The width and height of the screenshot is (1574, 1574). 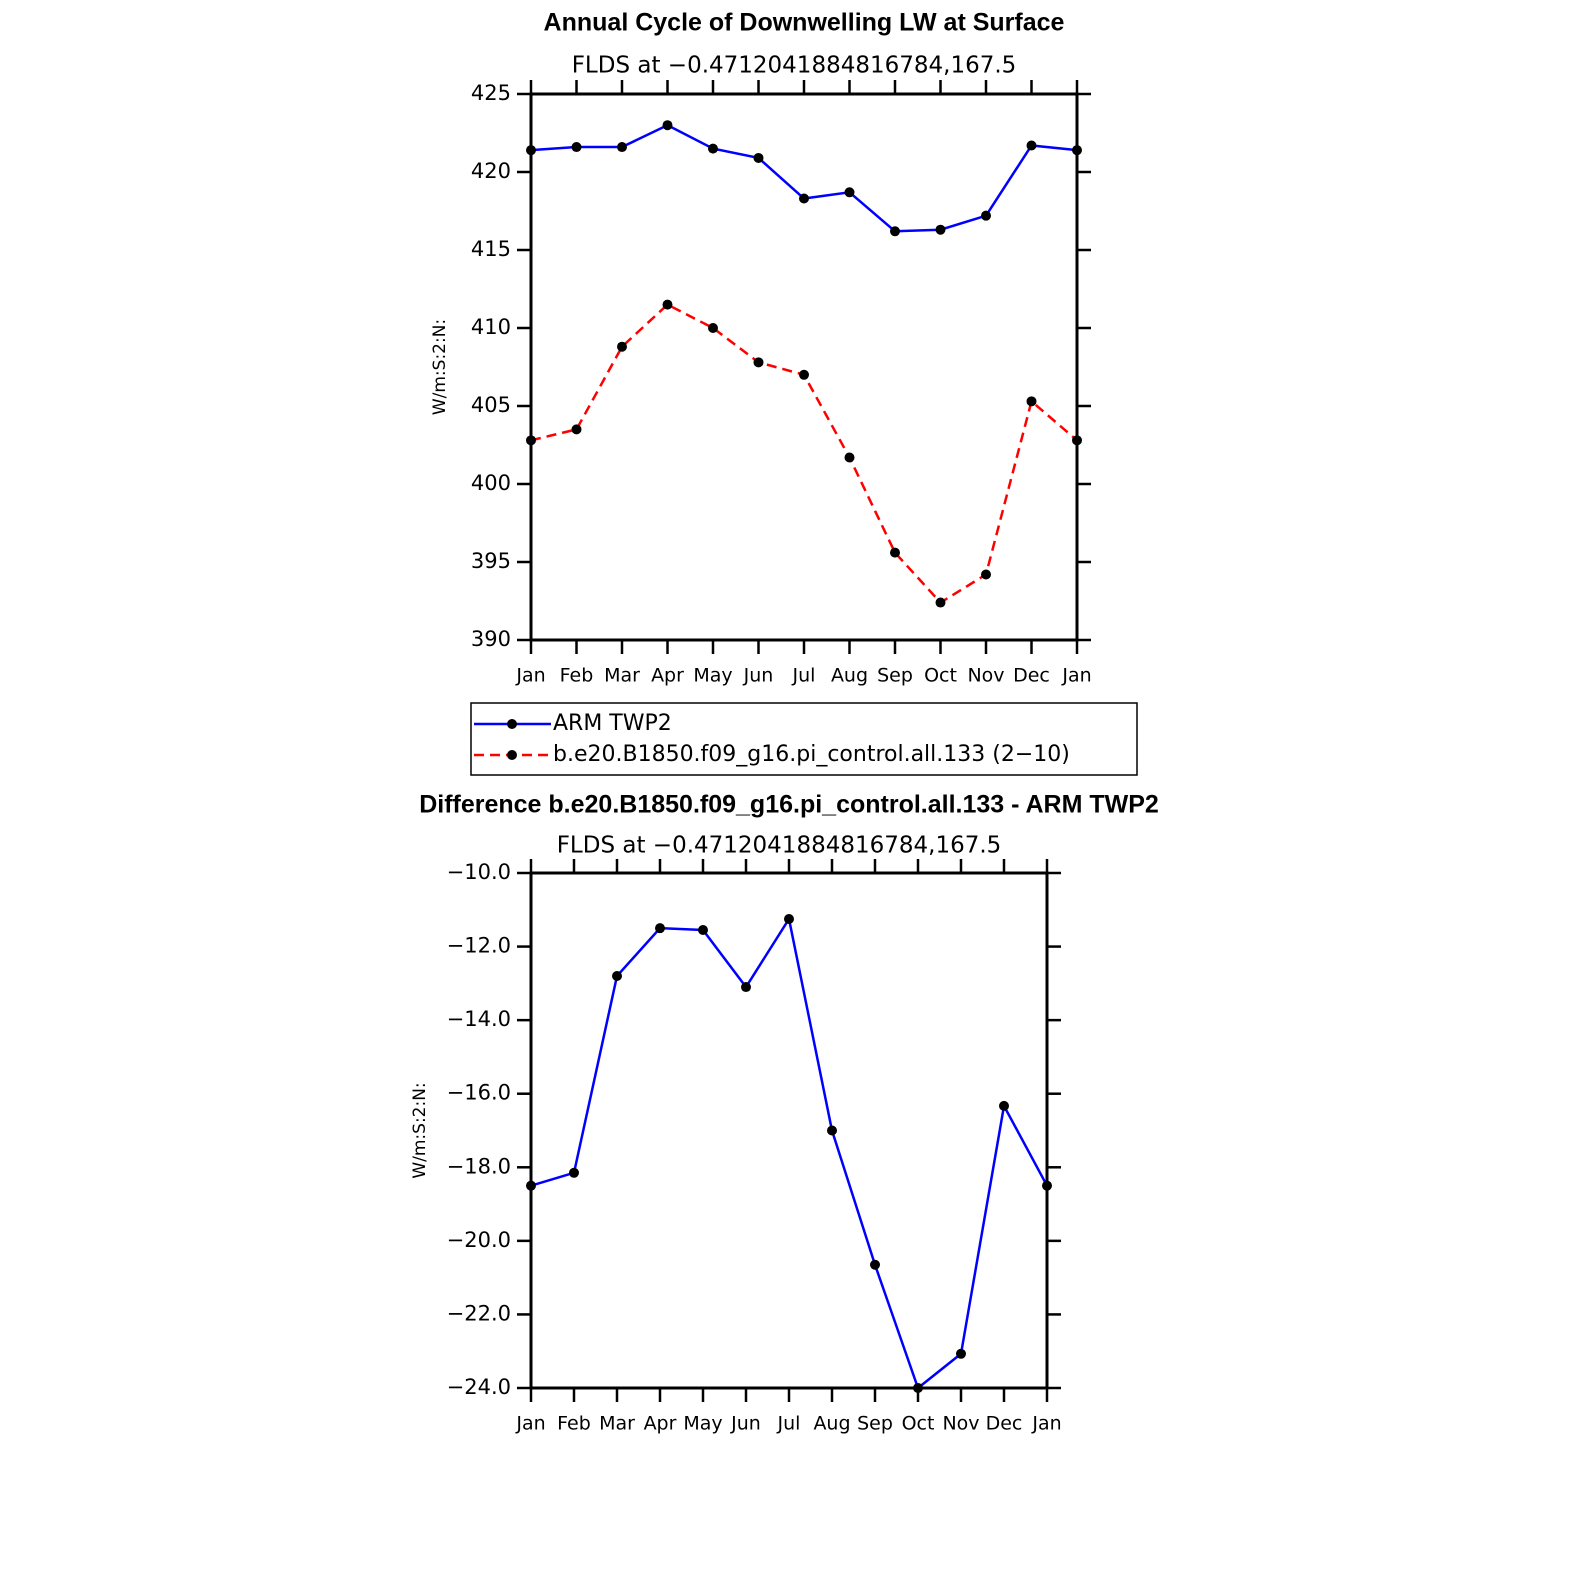 What do you see at coordinates (479, 1387) in the screenshot?
I see `y-tick-label: −24.0` at bounding box center [479, 1387].